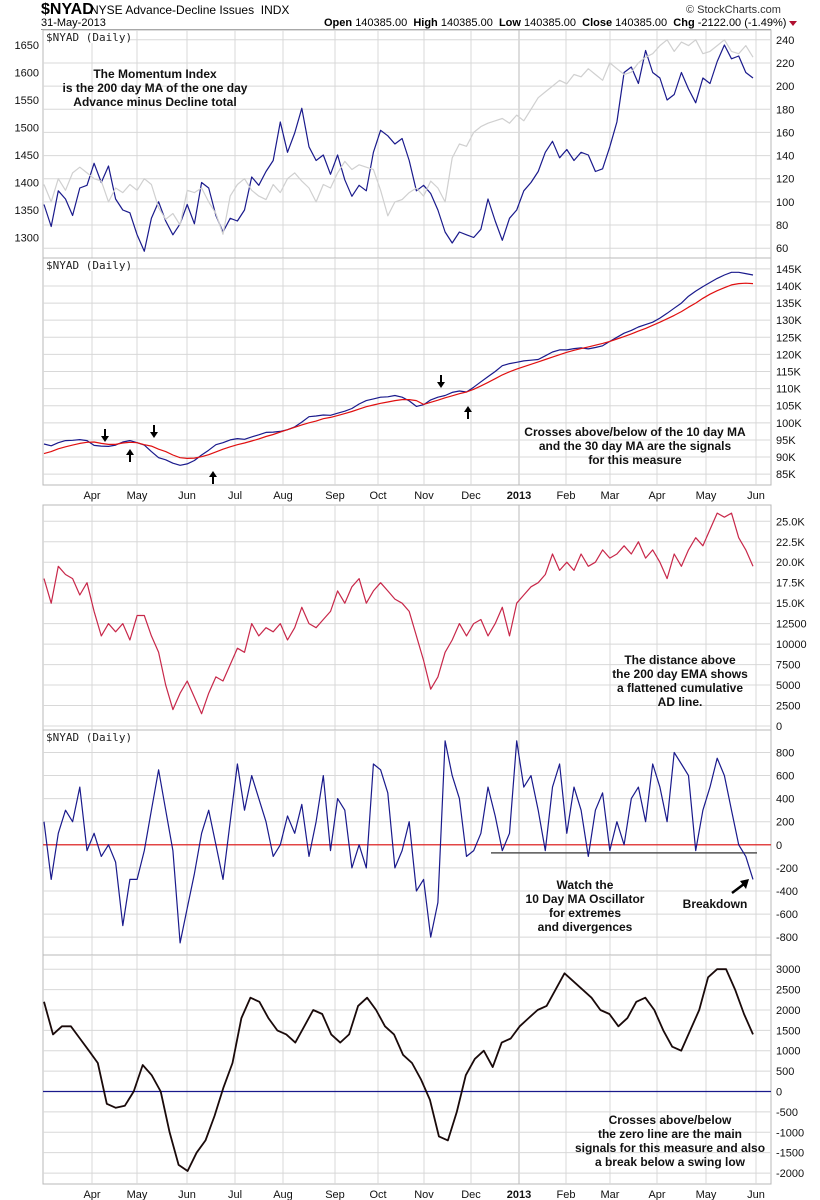 The image size is (820, 1200). Describe the element at coordinates (790, 543) in the screenshot. I see `y-tick-label-right: 22.5K` at that location.